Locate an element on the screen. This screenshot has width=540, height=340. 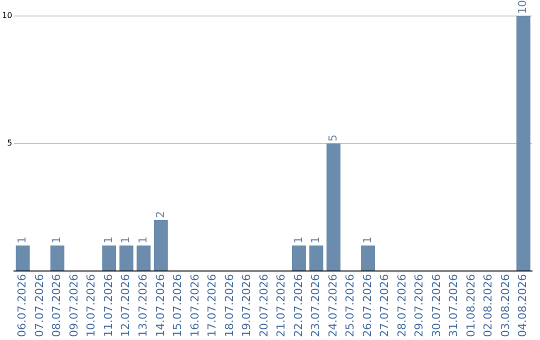
x-tick-label: 20.07.2026 is located at coordinates (263, 306).